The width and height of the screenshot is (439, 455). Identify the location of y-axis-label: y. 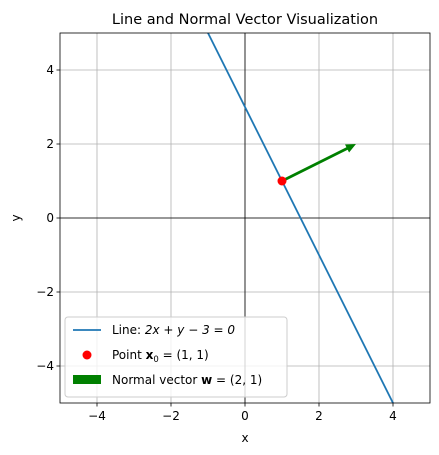
(16, 217).